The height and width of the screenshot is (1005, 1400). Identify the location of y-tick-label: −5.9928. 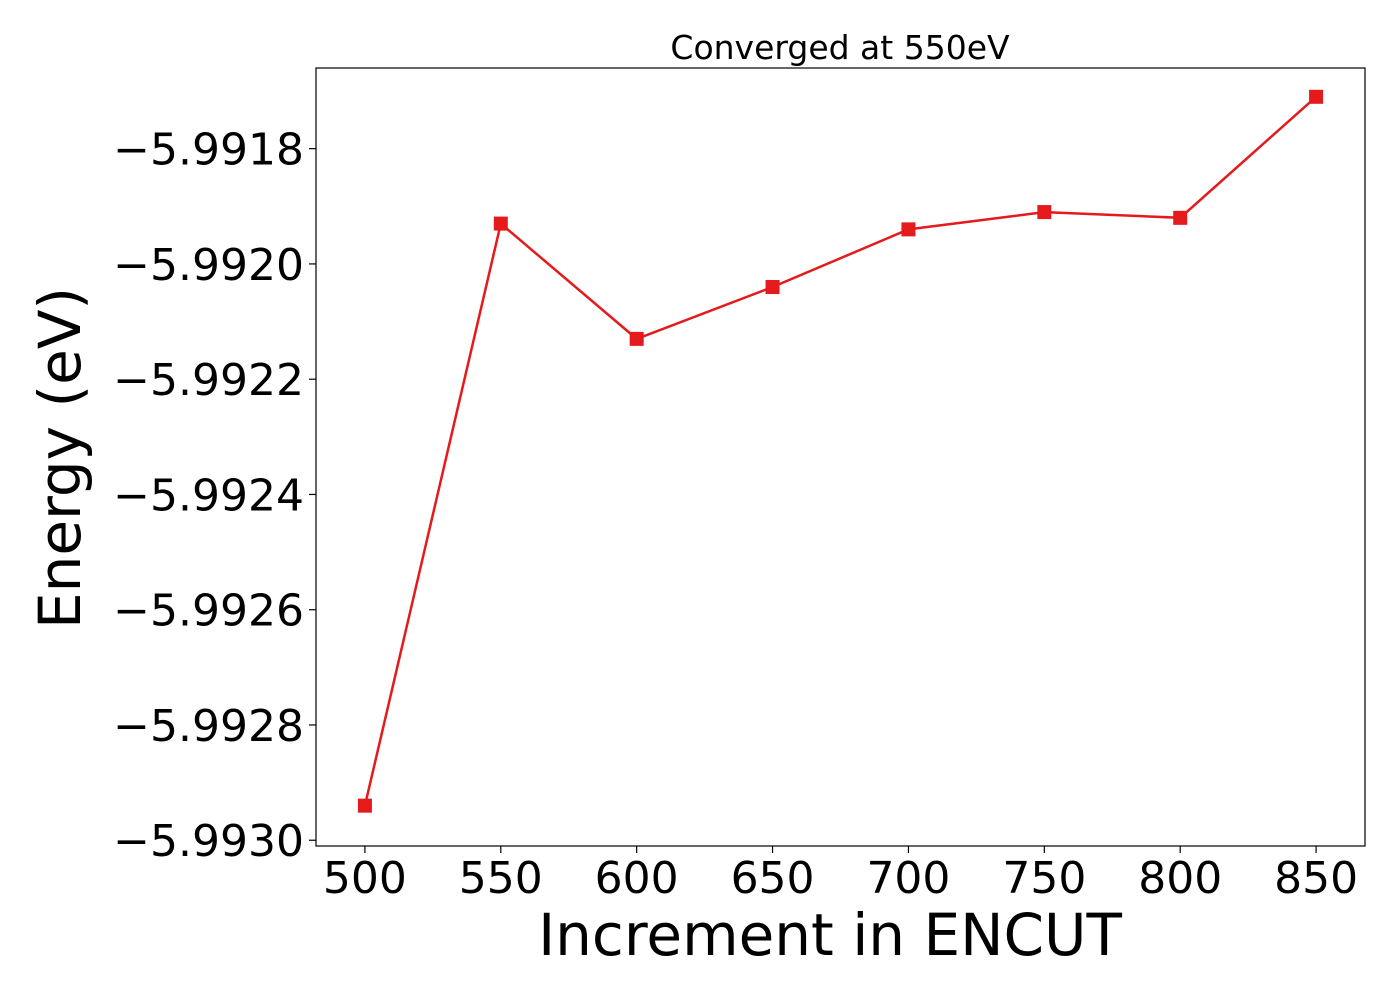
(208, 726).